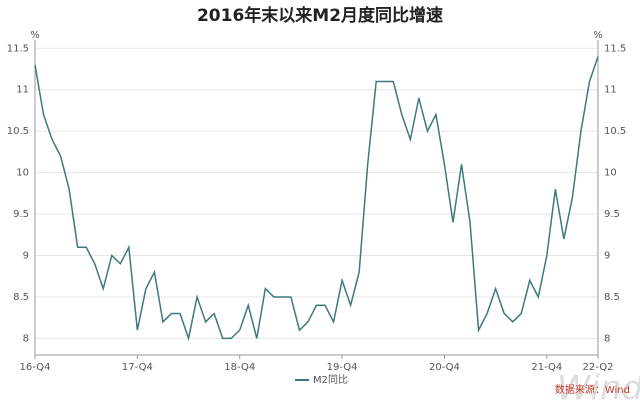  Describe the element at coordinates (612, 214) in the screenshot. I see `y2-tick-label: 9.5` at that location.